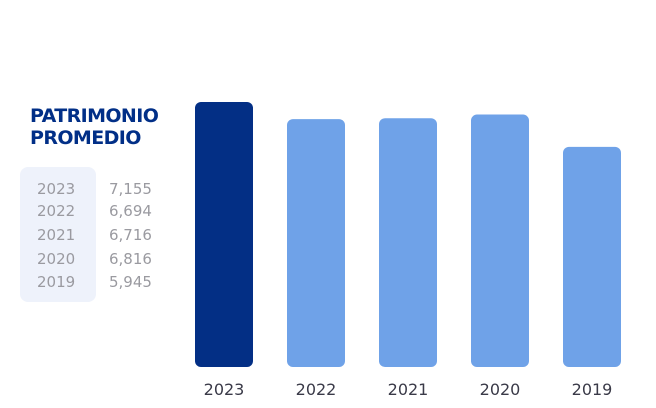 Image resolution: width=656 pixels, height=408 pixels. Describe the element at coordinates (56, 189) in the screenshot. I see `table-year-2023: 2023` at that location.